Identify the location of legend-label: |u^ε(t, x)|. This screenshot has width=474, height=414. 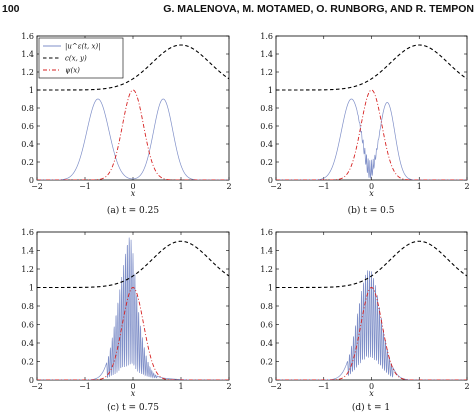
(83, 47).